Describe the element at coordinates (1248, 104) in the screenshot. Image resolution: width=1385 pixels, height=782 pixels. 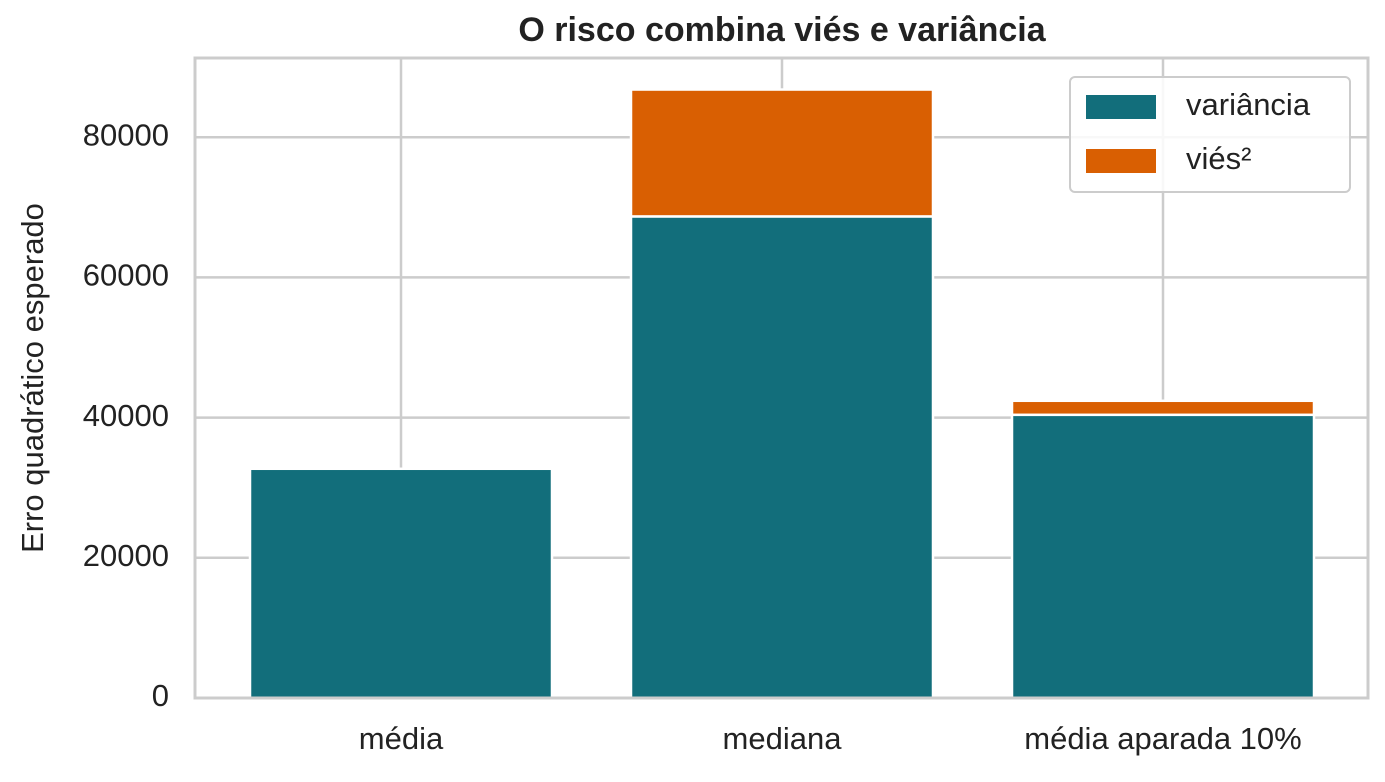
I see `legend-label: variância` at that location.